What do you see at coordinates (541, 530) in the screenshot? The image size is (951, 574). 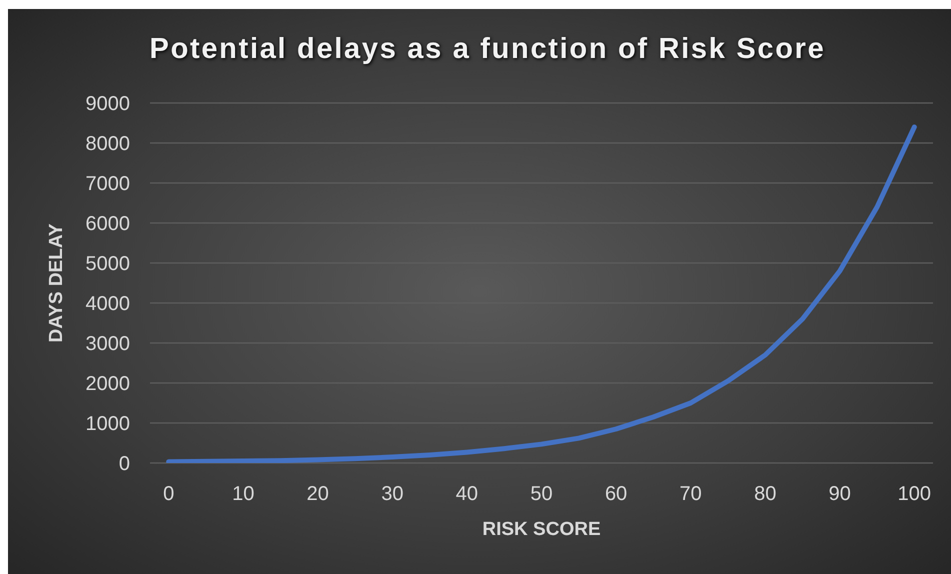 I see `x-axis-title: RISK SCORE` at bounding box center [541, 530].